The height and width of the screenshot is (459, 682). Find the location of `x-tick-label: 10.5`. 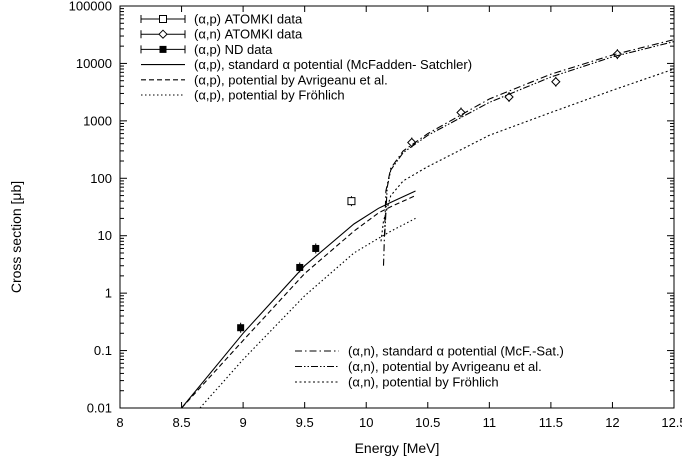

x-tick-label: 10.5 is located at coordinates (427, 422).